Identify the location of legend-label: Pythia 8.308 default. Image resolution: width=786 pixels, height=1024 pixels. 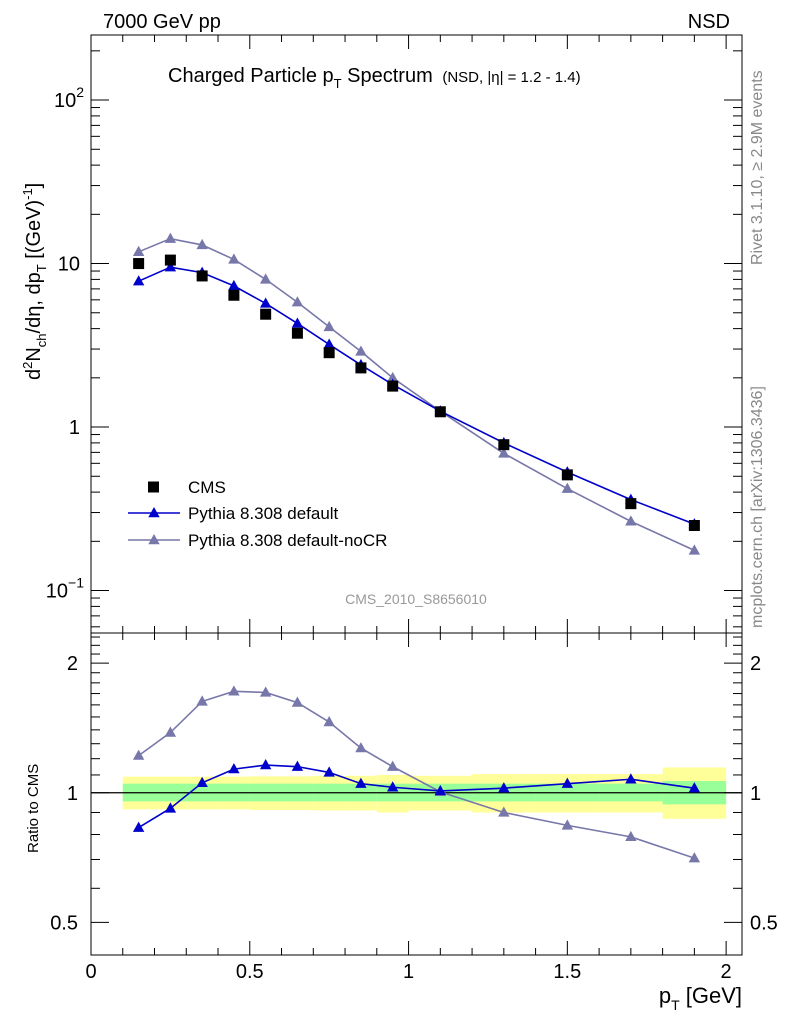
(263, 513).